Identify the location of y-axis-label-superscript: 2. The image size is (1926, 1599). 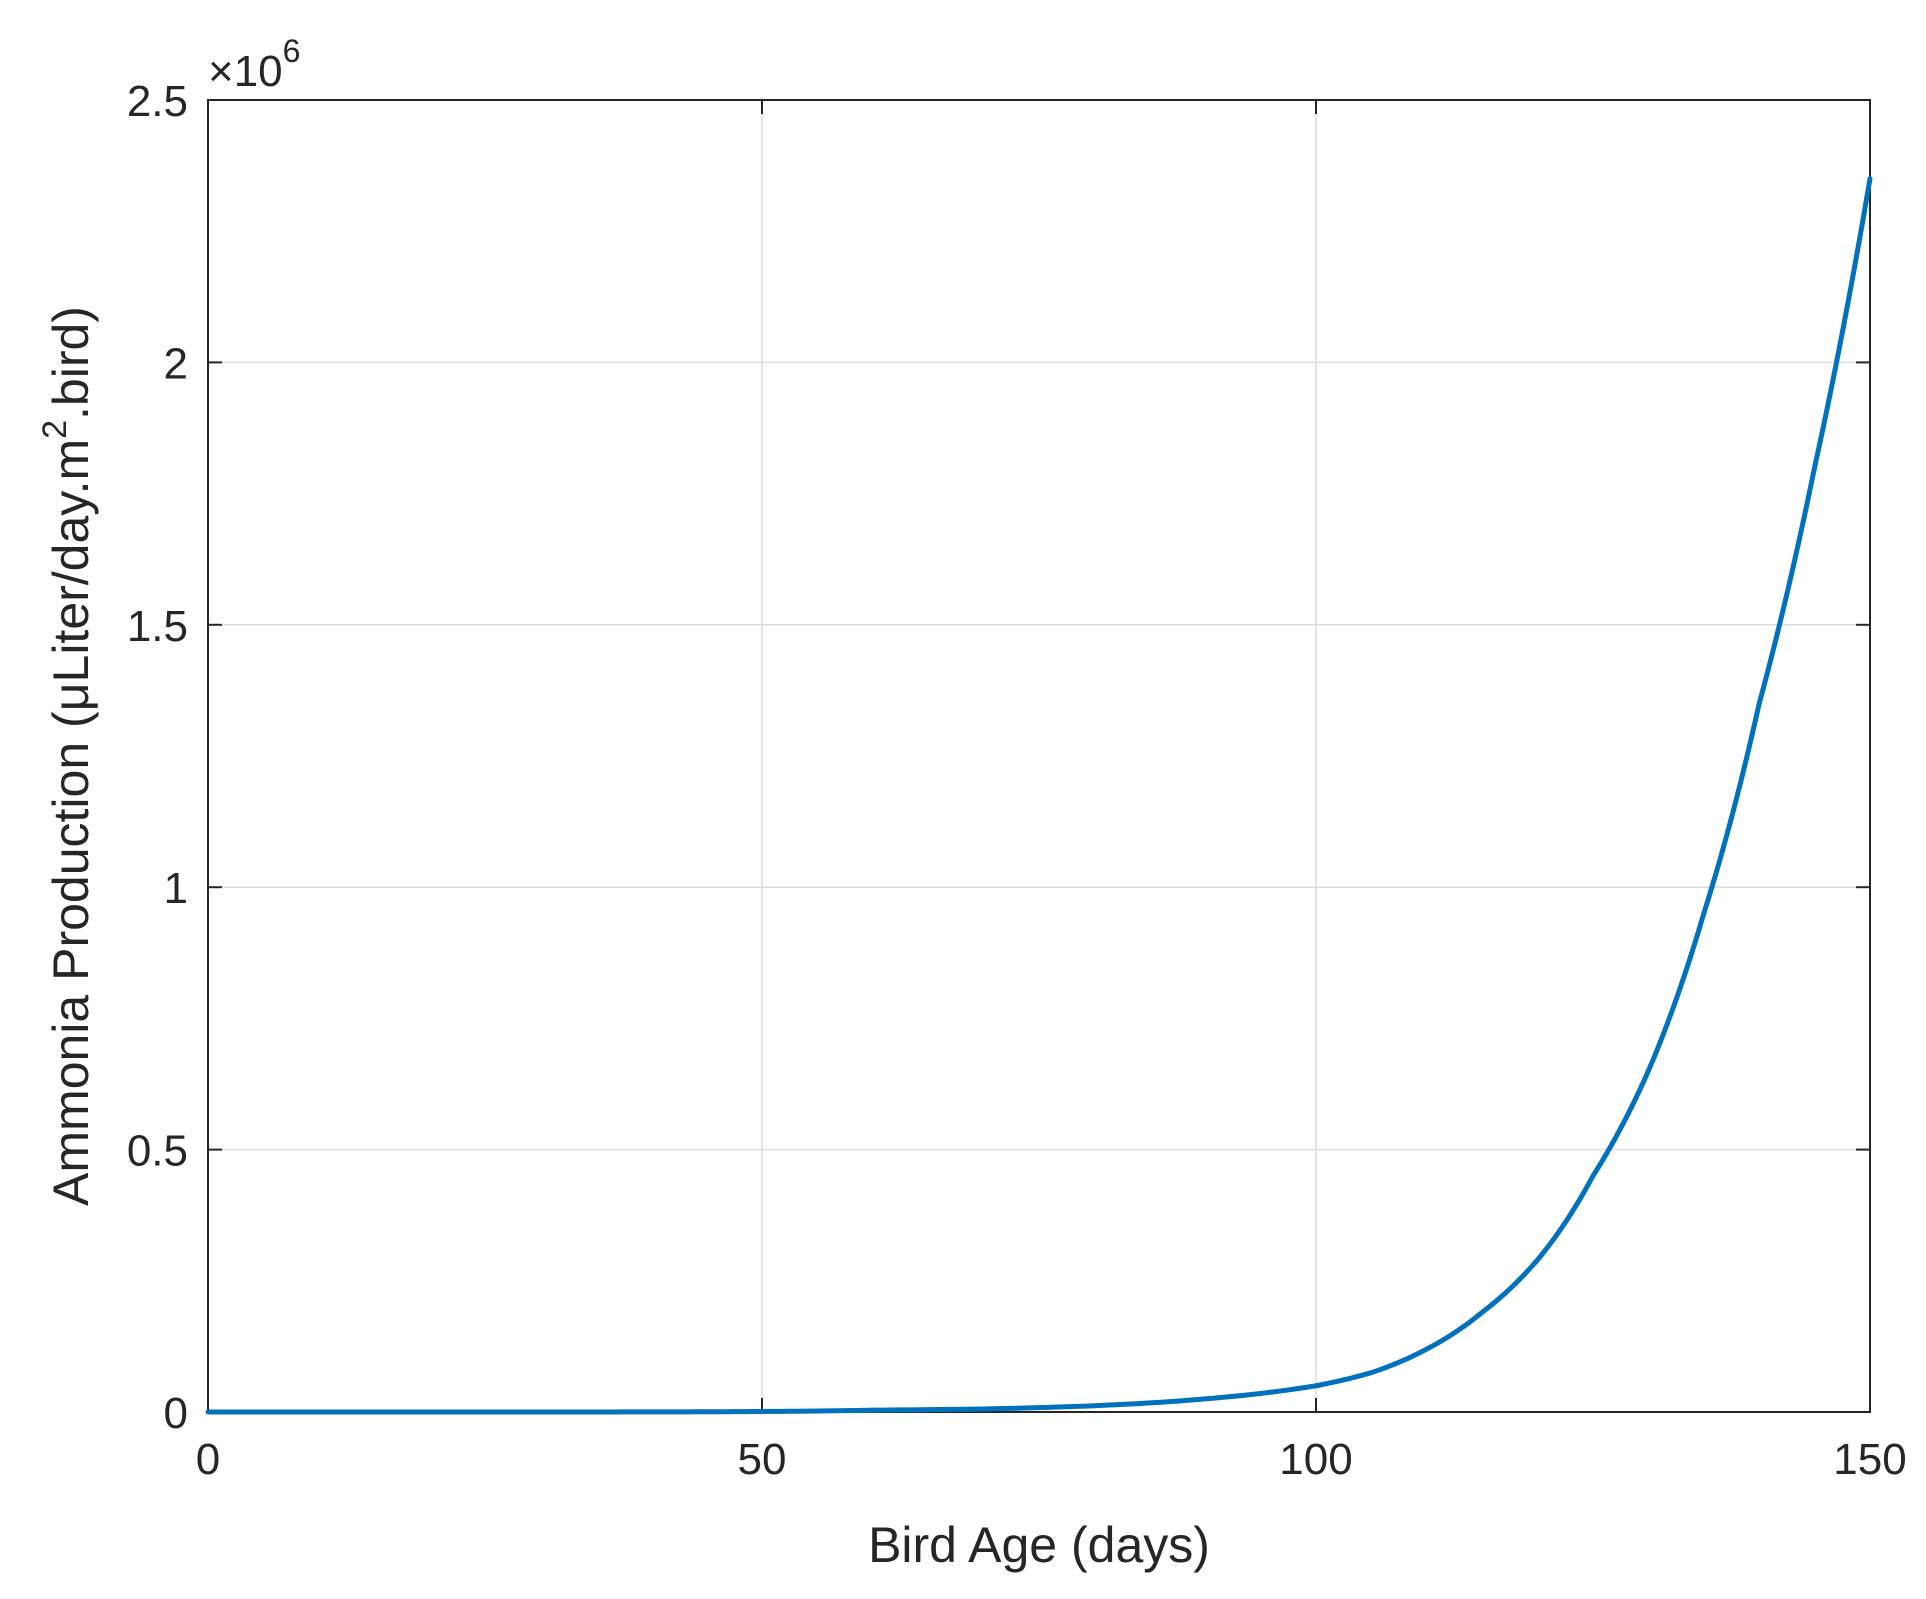
(55, 429).